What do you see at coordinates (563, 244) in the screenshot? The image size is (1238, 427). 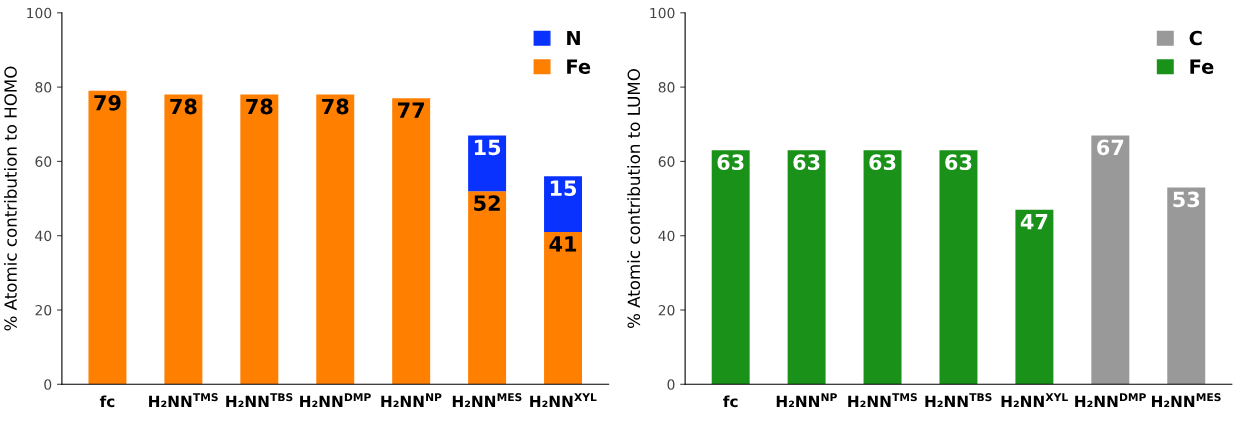 I see `data-label: 41` at bounding box center [563, 244].